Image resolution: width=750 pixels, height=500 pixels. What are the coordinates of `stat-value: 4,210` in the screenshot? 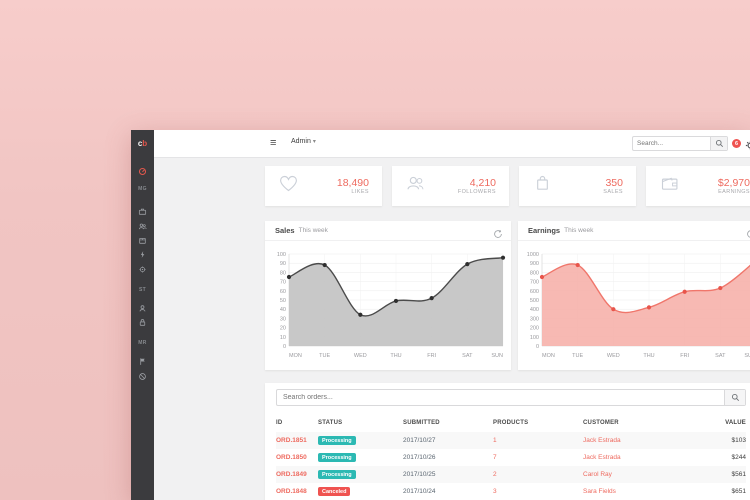 It's located at (482, 182).